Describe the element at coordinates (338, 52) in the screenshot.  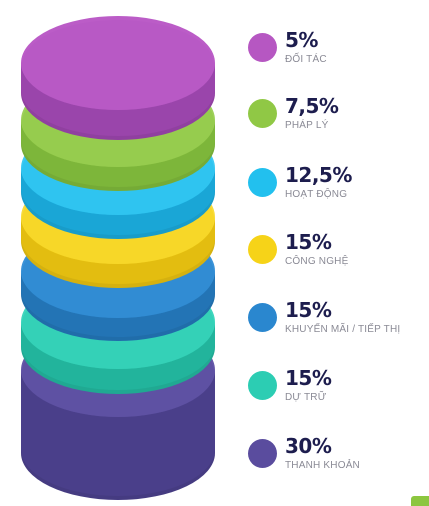
I see `legend-item-1: 5% ĐỐI TÁC` at that location.